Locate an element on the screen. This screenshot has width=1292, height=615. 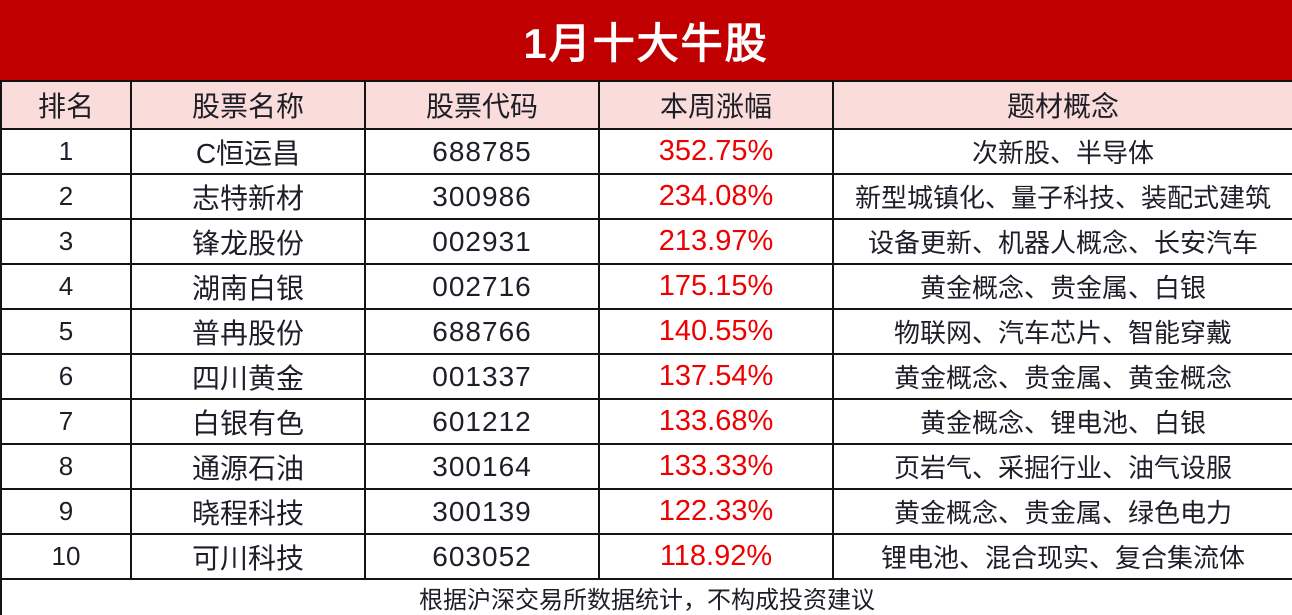
table-row: 5 普冉股份 688766 140.55% 物联网、汽车芯片、智能穿戴 is located at coordinates (646, 331).